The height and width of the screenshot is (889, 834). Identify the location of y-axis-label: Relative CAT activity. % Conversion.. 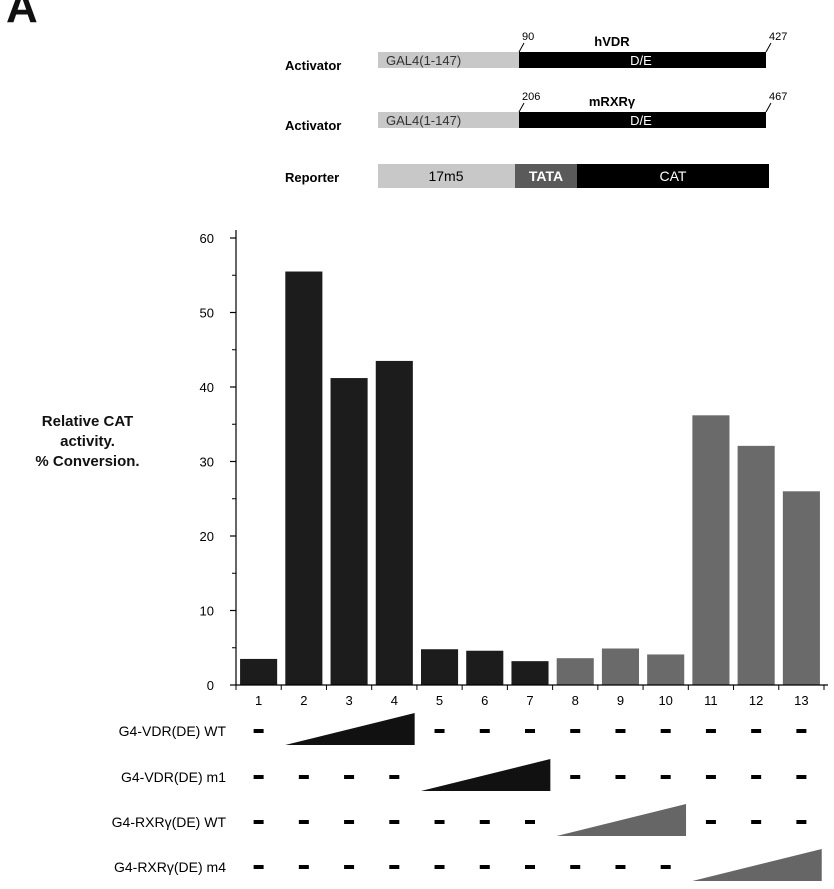
(87, 442).